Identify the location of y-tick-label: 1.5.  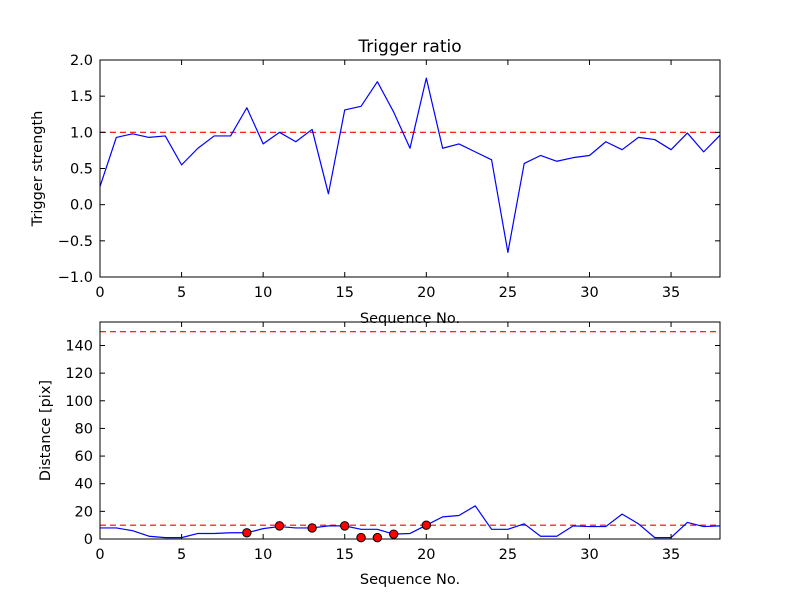
(81, 97).